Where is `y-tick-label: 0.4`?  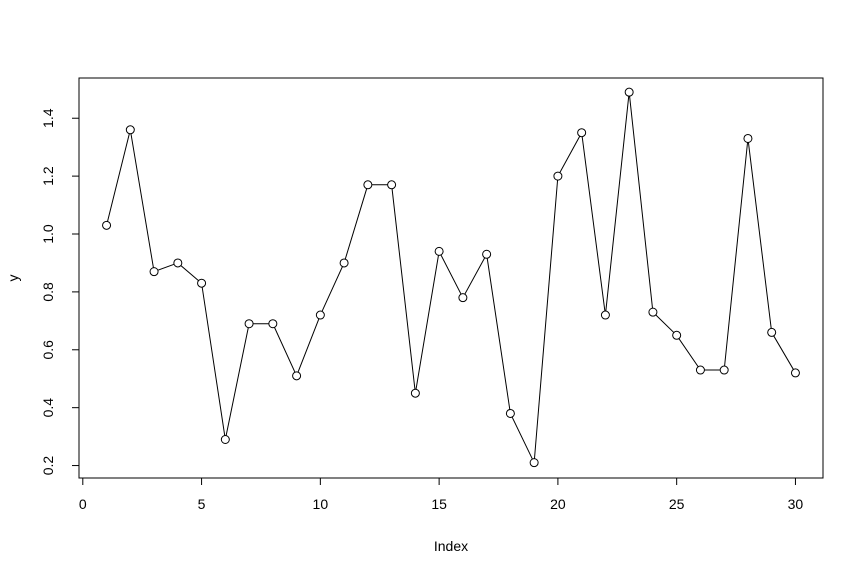
y-tick-label: 0.4 is located at coordinates (48, 408).